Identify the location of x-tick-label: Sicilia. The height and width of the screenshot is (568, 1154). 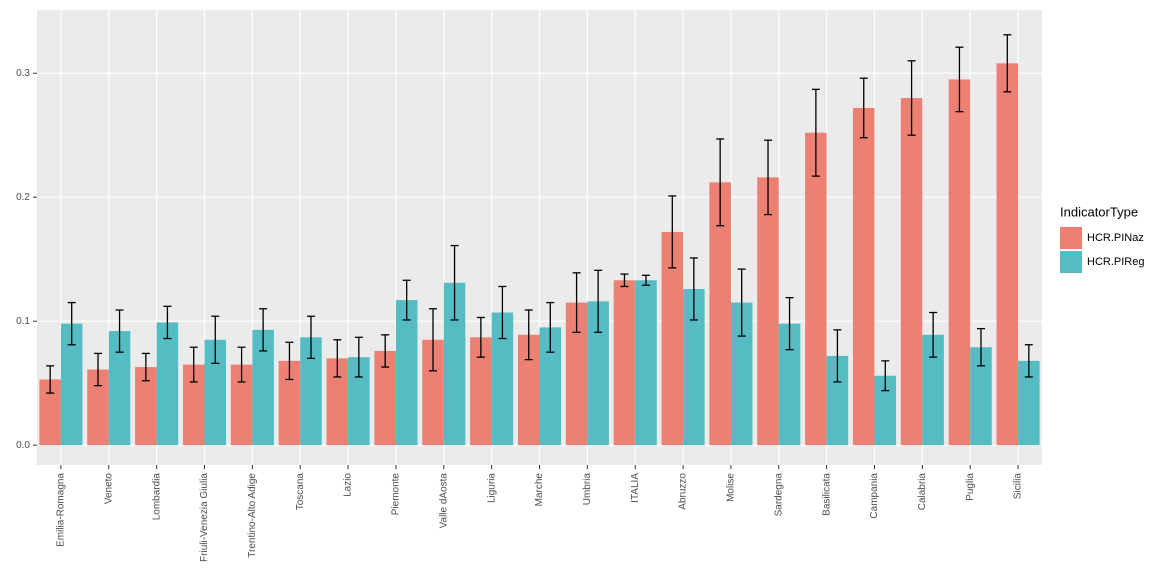
(1018, 486).